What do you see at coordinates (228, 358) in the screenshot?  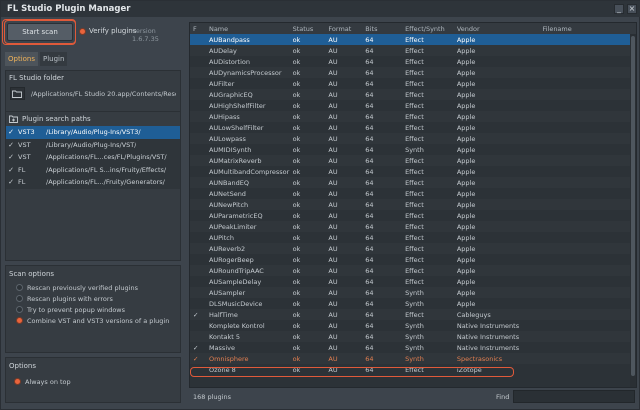 I see `row-name: Omnisphere` at bounding box center [228, 358].